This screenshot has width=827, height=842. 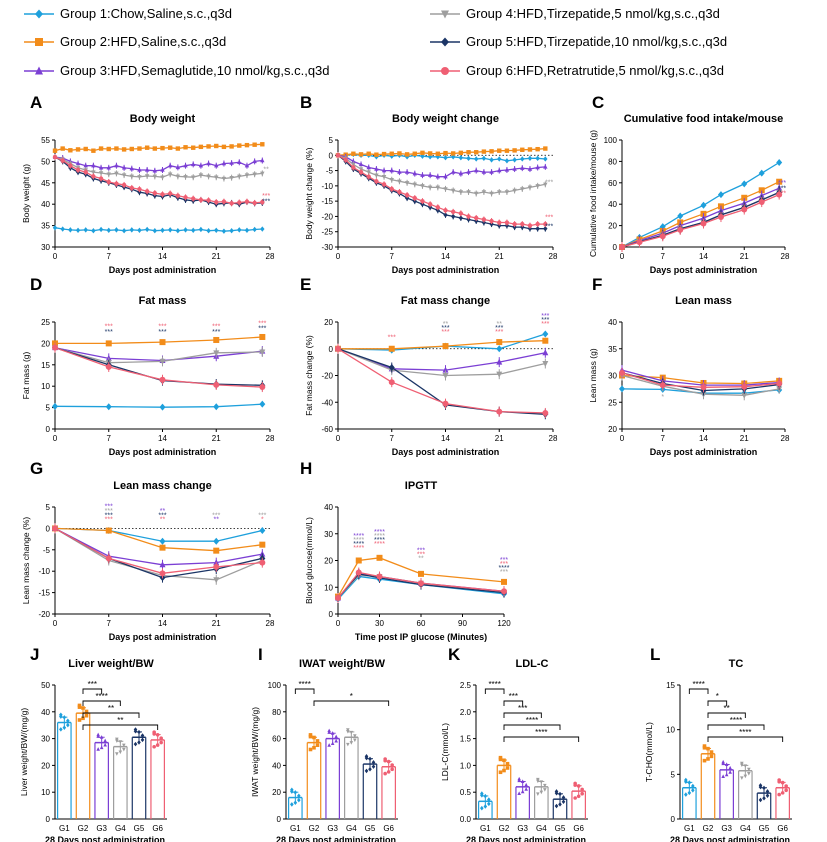 I want to click on y-tick-label: 1.0, so click(x=466, y=765).